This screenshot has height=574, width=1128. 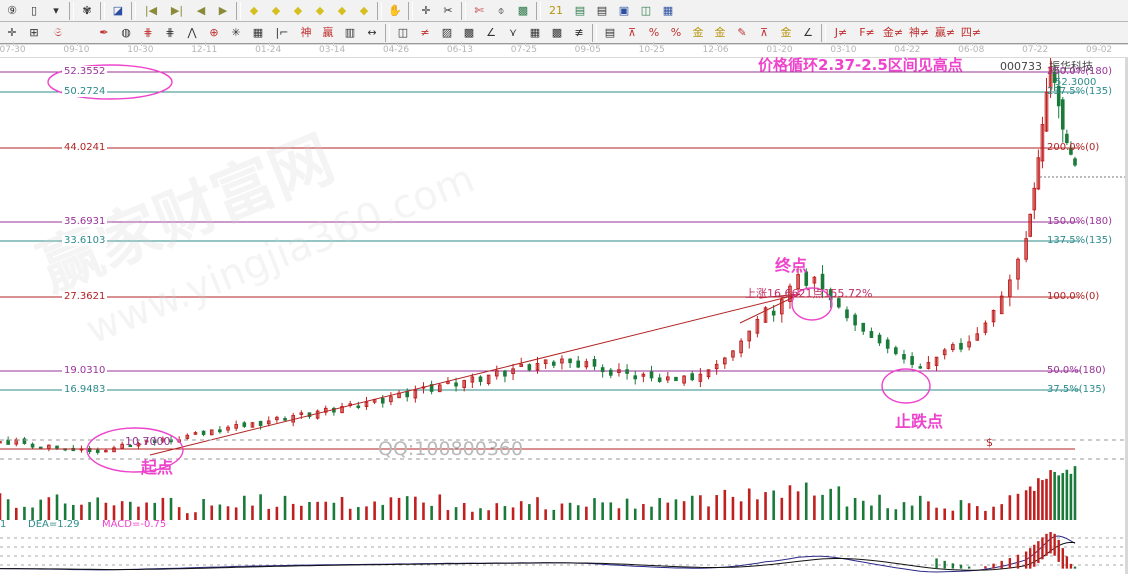 What do you see at coordinates (624, 10) in the screenshot?
I see `save-disk-icon: ▣` at bounding box center [624, 10].